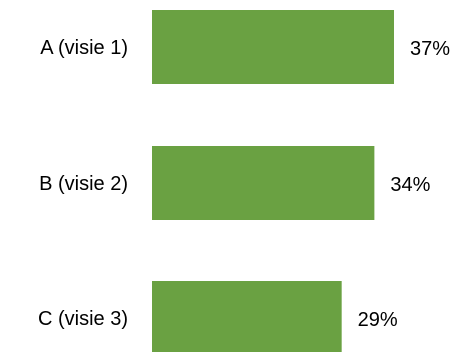  I want to click on category-label-c: C (visie 3), so click(83, 319).